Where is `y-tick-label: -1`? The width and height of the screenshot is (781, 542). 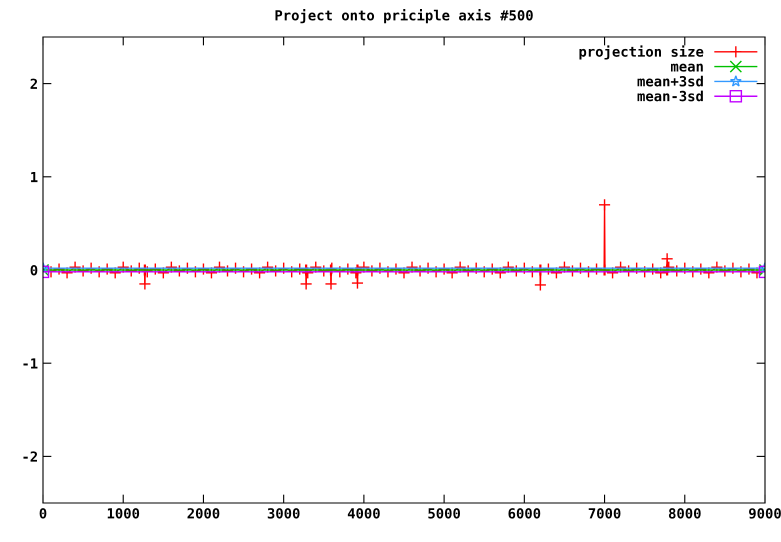
y-tick-label: -1 is located at coordinates (30, 363).